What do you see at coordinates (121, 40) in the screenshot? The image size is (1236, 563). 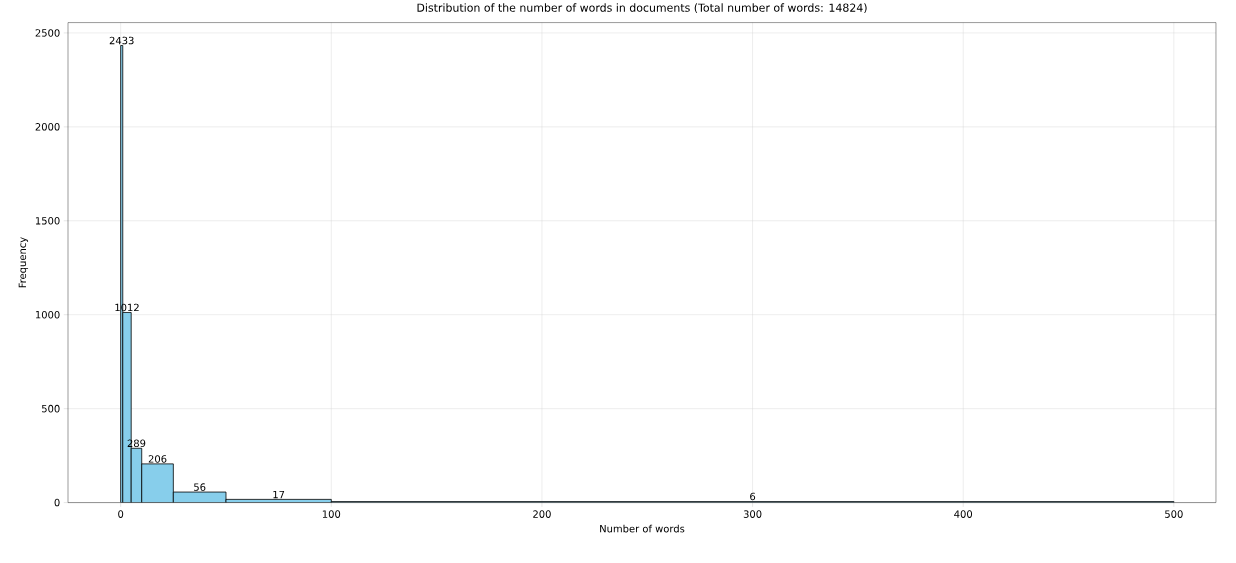 I see `data-label: 2433` at bounding box center [121, 40].